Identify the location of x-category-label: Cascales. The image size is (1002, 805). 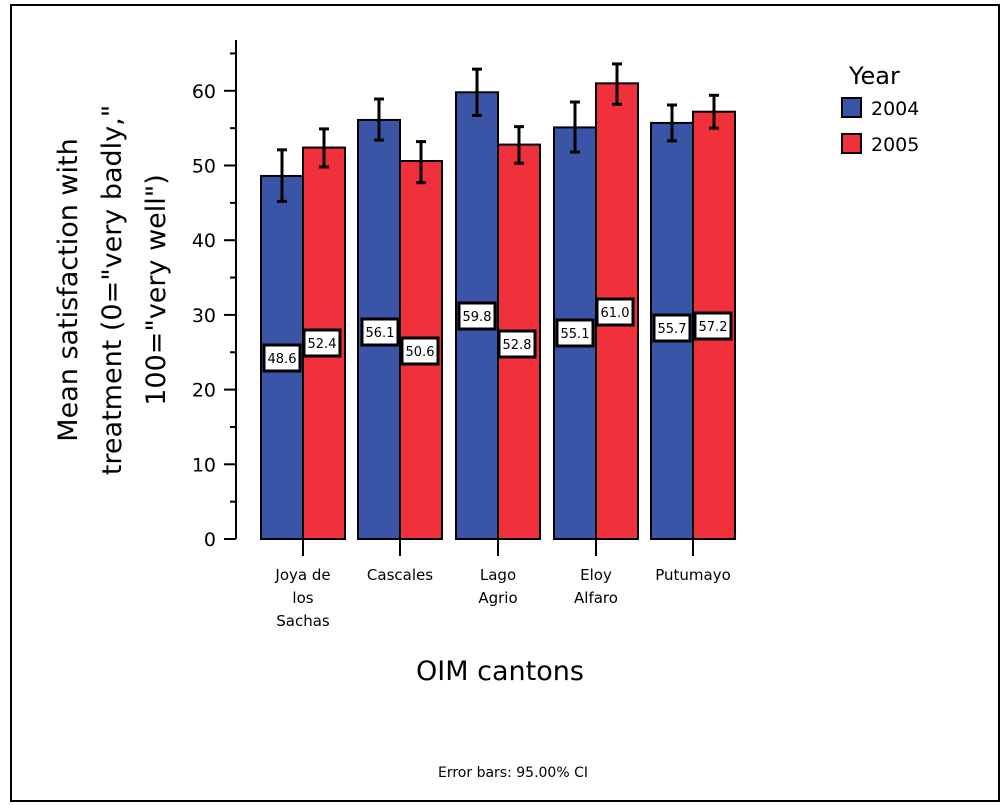
(400, 575).